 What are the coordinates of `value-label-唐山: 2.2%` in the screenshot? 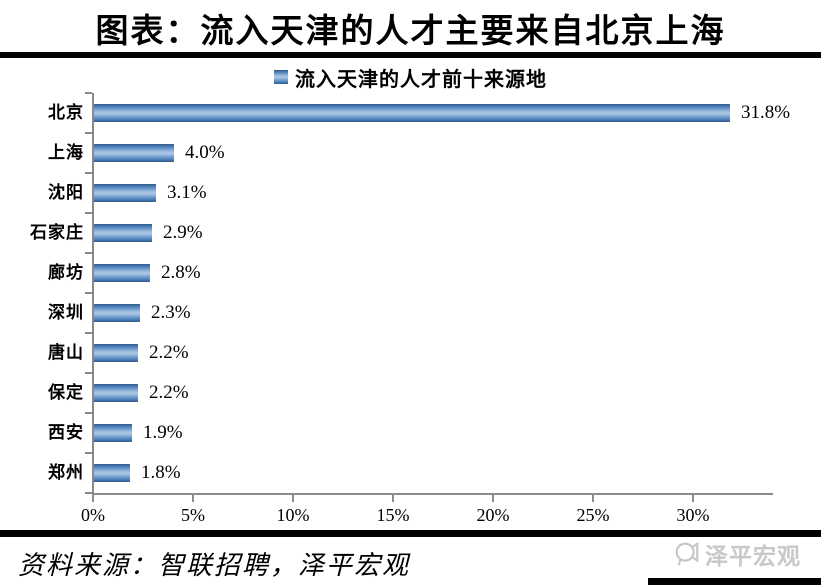 It's located at (169, 352).